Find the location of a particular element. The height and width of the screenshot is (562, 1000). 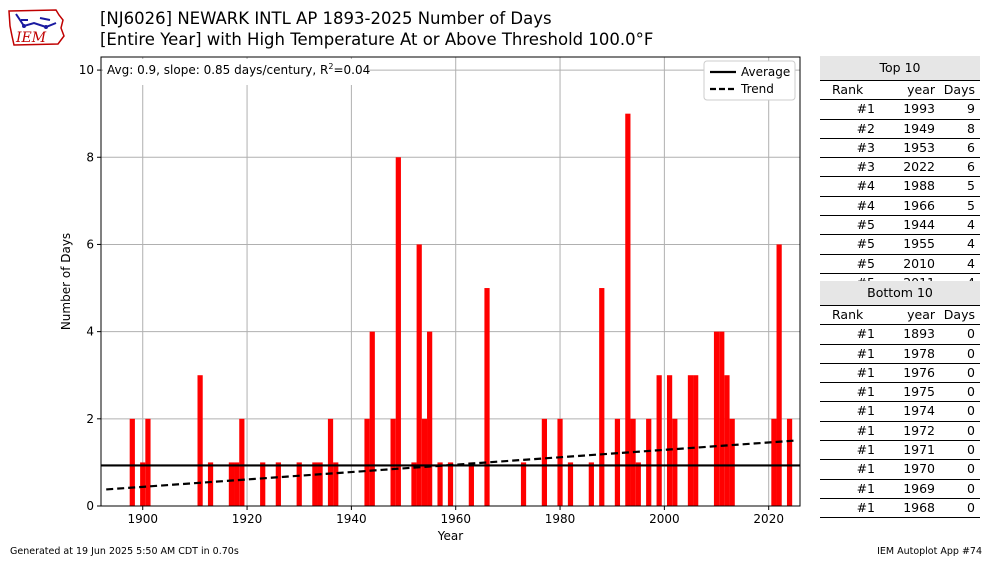

table-row: #3 2022 6 is located at coordinates (900, 168).